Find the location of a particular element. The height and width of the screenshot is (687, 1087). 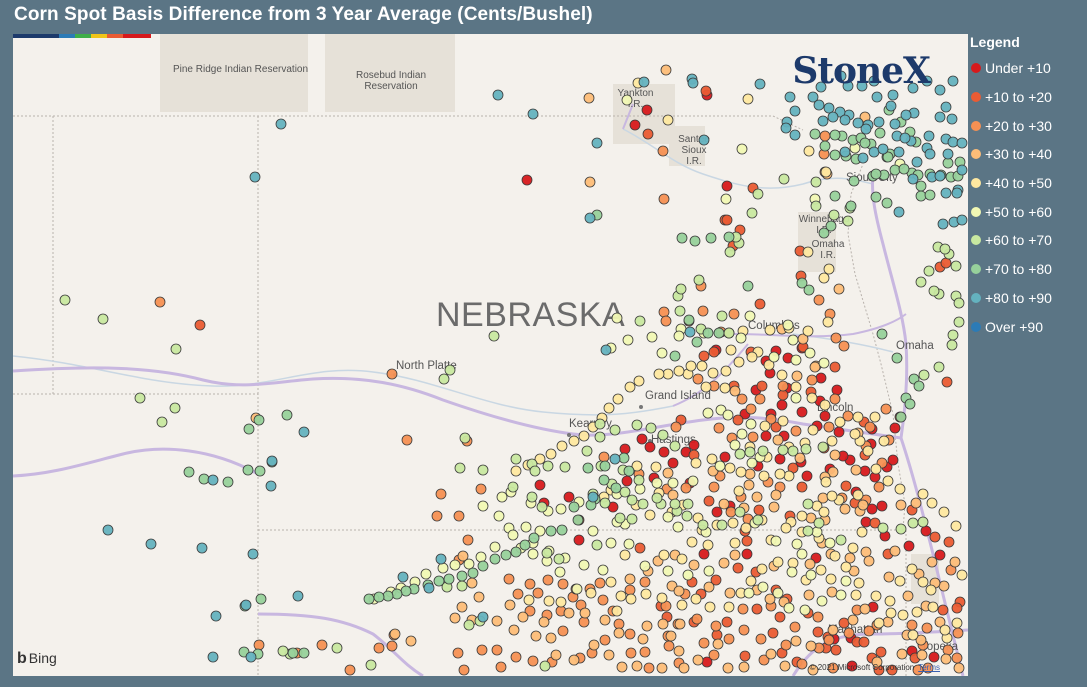

legend-item: +50 to +60 is located at coordinates (1028, 211).